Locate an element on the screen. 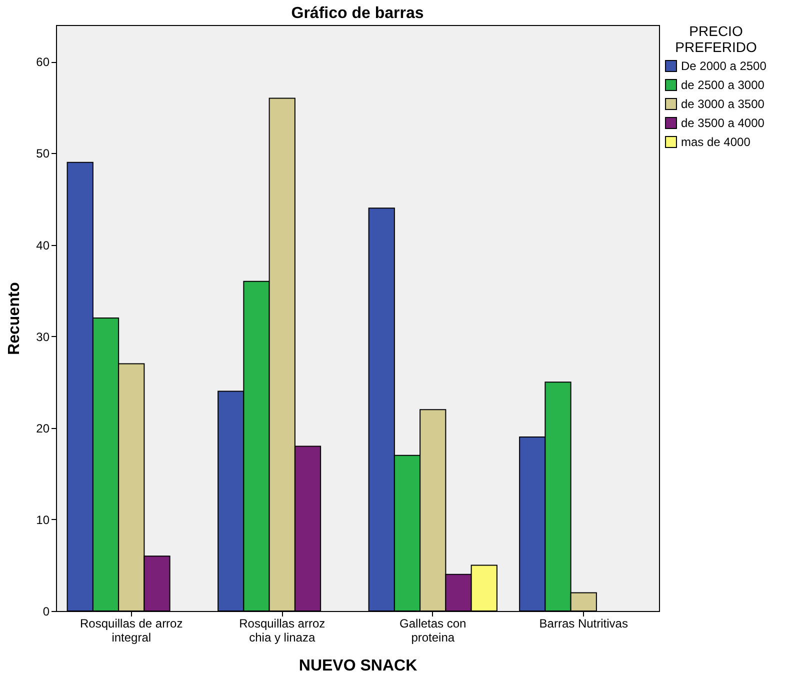 This screenshot has height=696, width=806. chart-title: Gráfico de barras is located at coordinates (357, 13).